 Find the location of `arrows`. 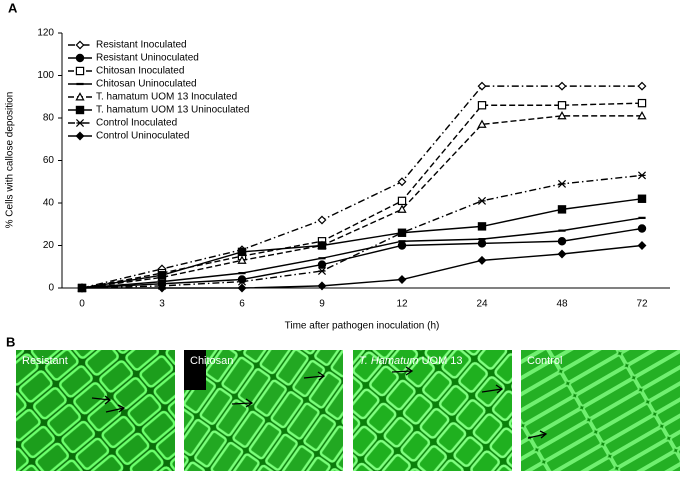

arrows is located at coordinates (319, 402).